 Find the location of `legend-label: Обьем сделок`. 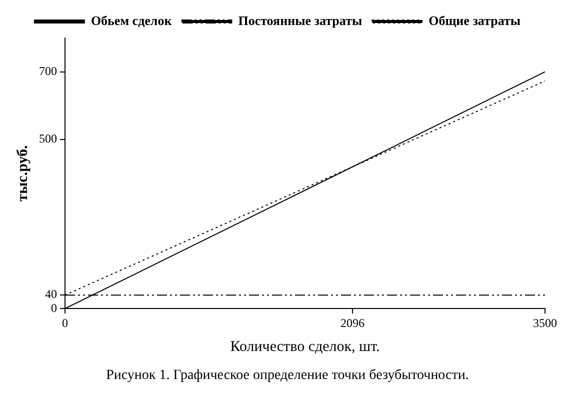

legend-label: Обьем сделок is located at coordinates (131, 20).